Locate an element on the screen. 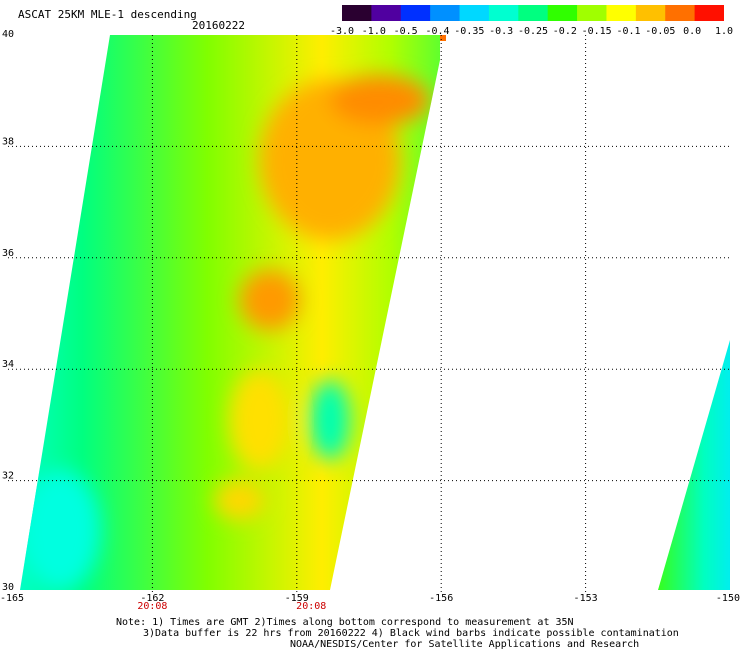 This screenshot has width=740, height=650. map-date: 20160222 is located at coordinates (218, 25).